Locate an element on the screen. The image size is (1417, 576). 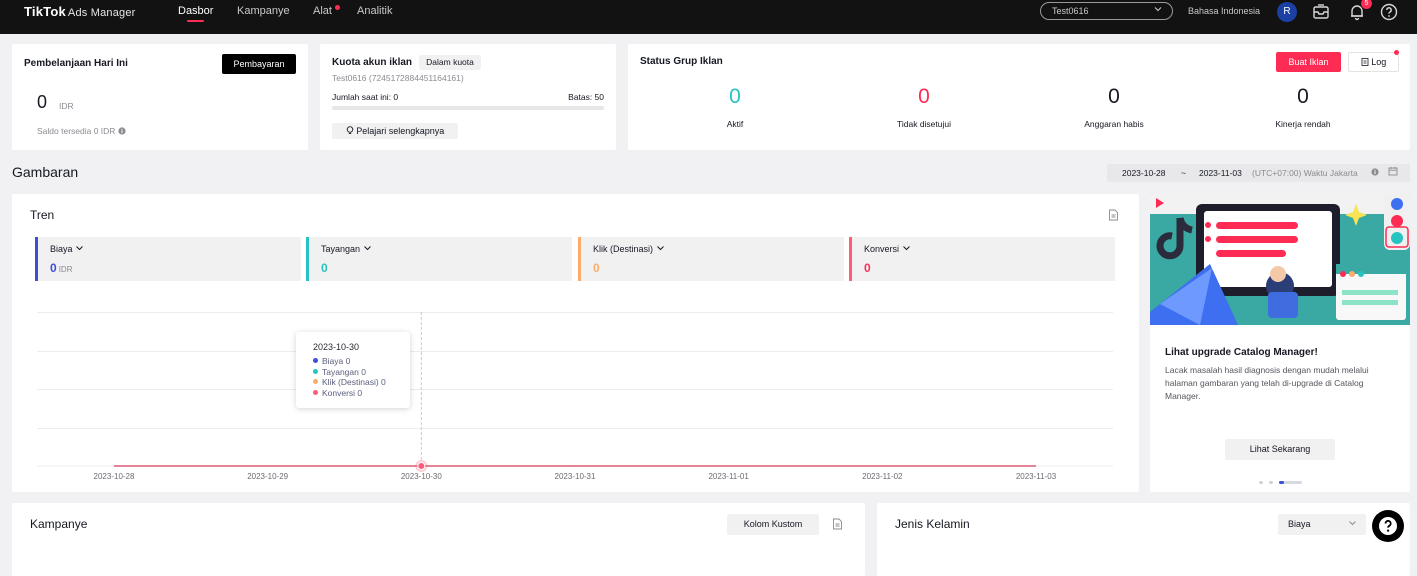
log-new-dot is located at coordinates (1396, 52).